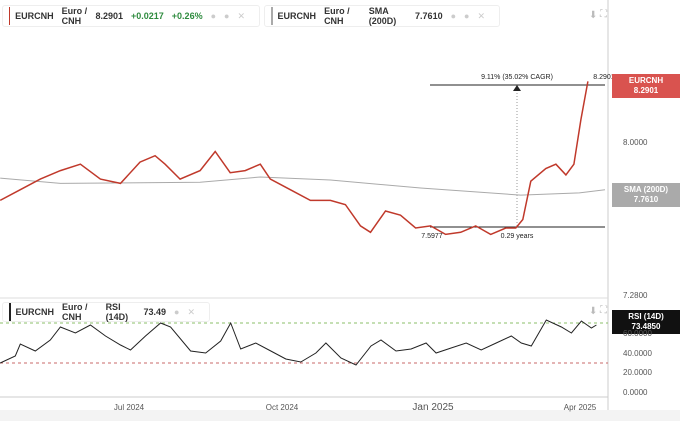 This screenshot has width=680, height=421. What do you see at coordinates (604, 77) in the screenshot?
I see `measure-high-label: 8.2901` at bounding box center [604, 77].